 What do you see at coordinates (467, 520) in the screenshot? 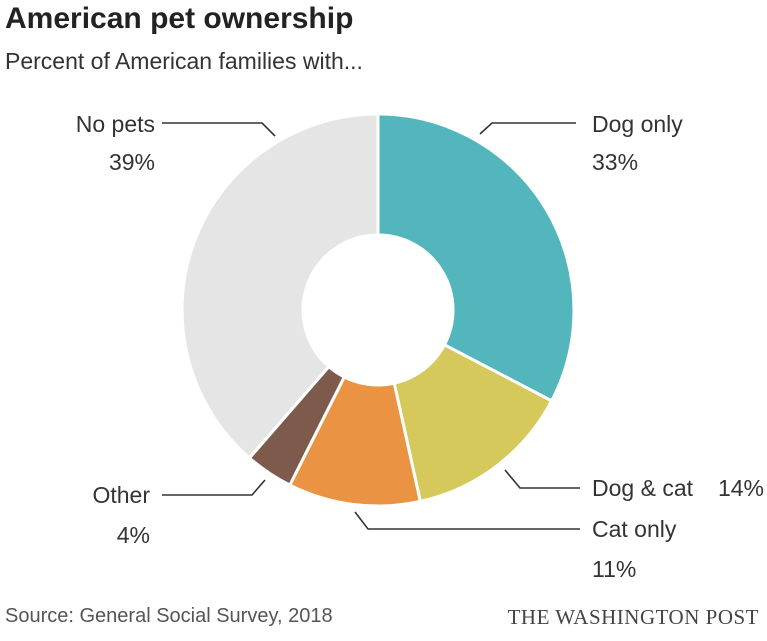
I see `leader-cat-only` at bounding box center [467, 520].